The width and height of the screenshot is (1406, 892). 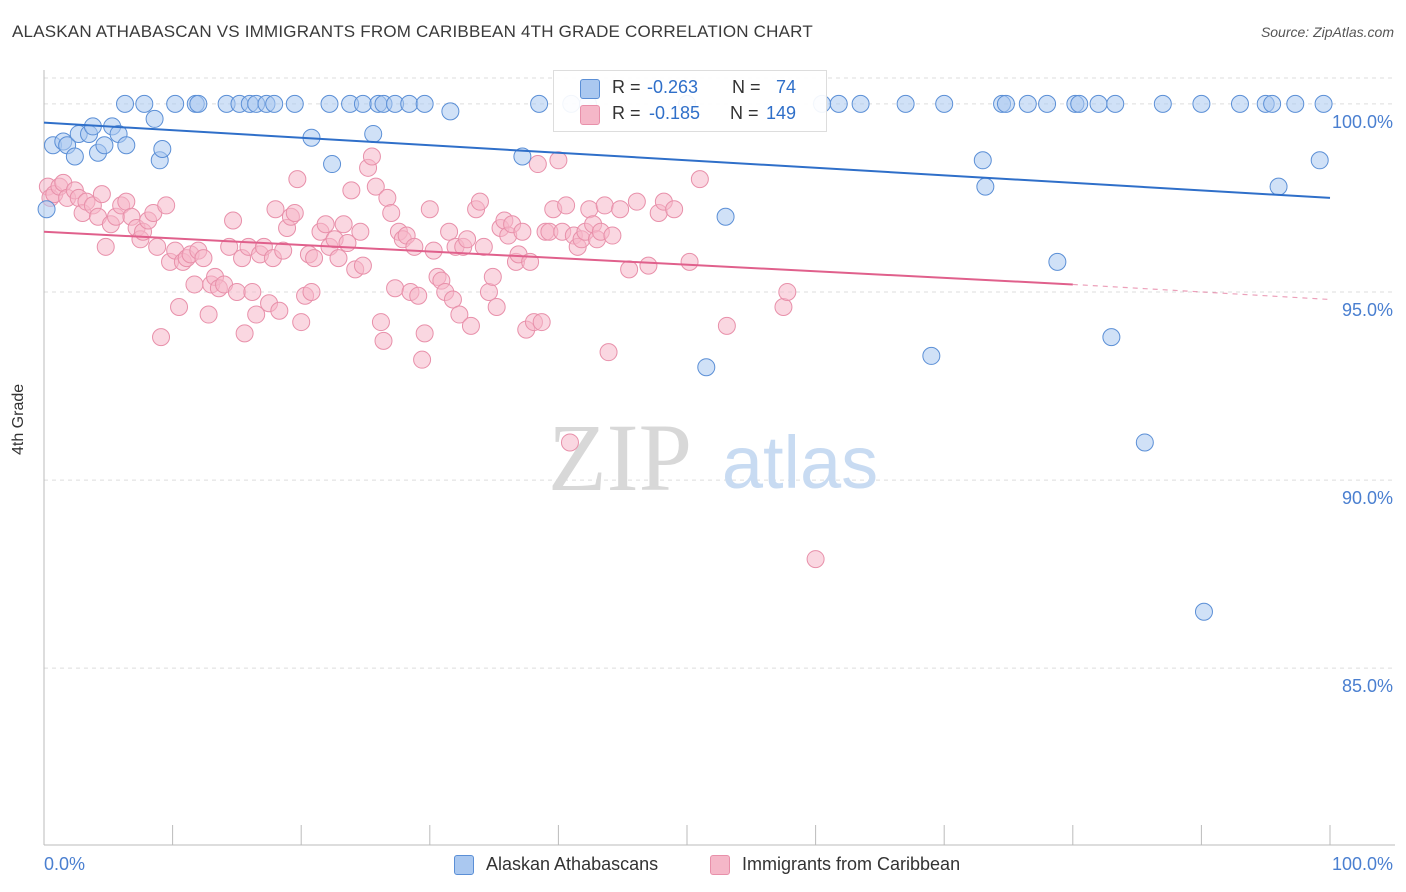 I want to click on stats-r-label-blue: R =, so click(x=626, y=87).